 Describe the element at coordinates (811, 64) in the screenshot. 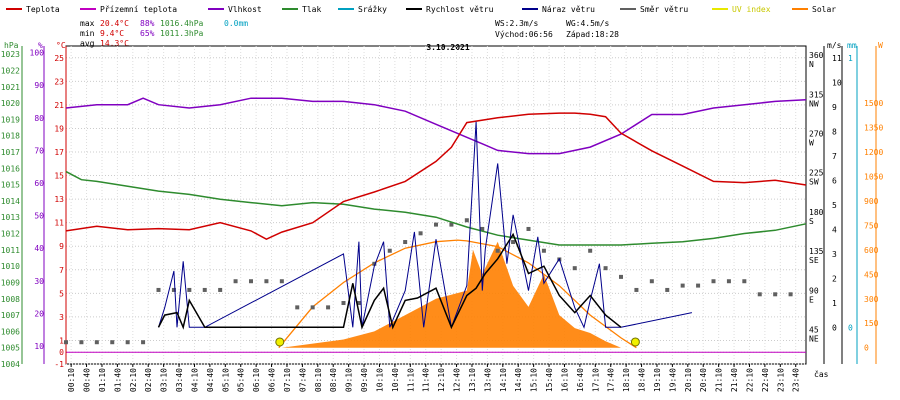

I see `dir-name-14: N` at that location.